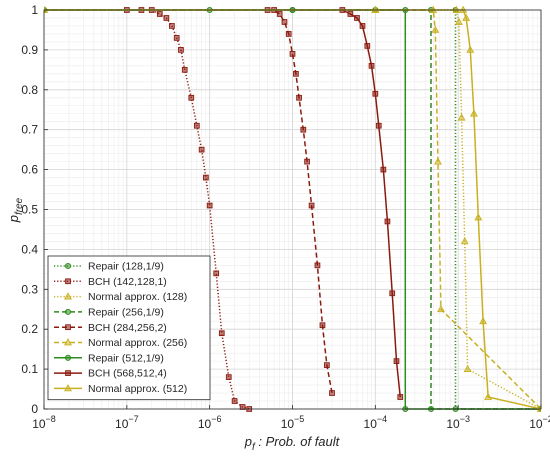  What do you see at coordinates (137, 297) in the screenshot?
I see `legend-label: Normal approx. (128)` at bounding box center [137, 297].